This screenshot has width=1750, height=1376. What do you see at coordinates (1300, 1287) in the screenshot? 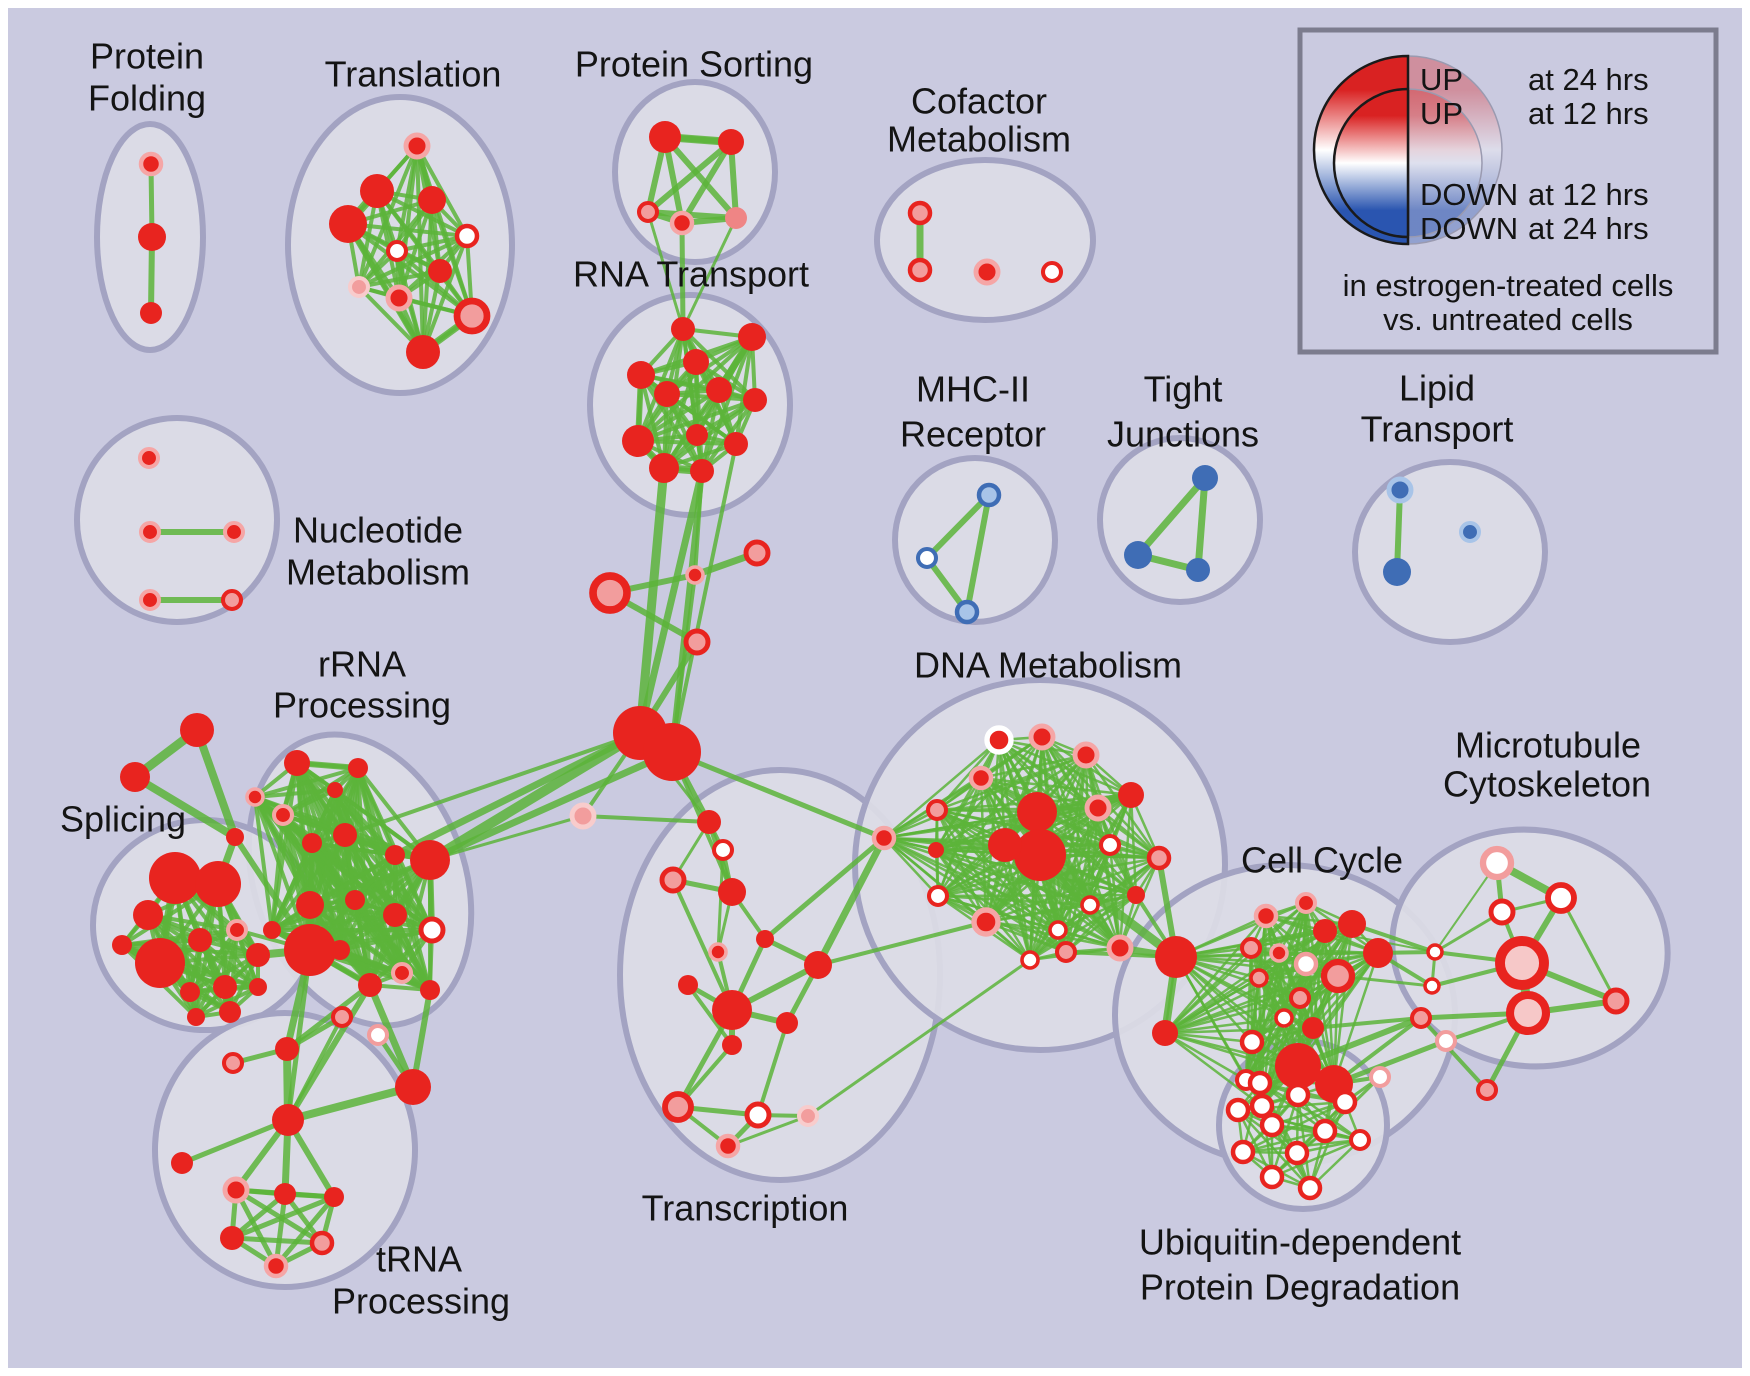
I see `cluster-label-ub: Protein Degradation` at bounding box center [1300, 1287].